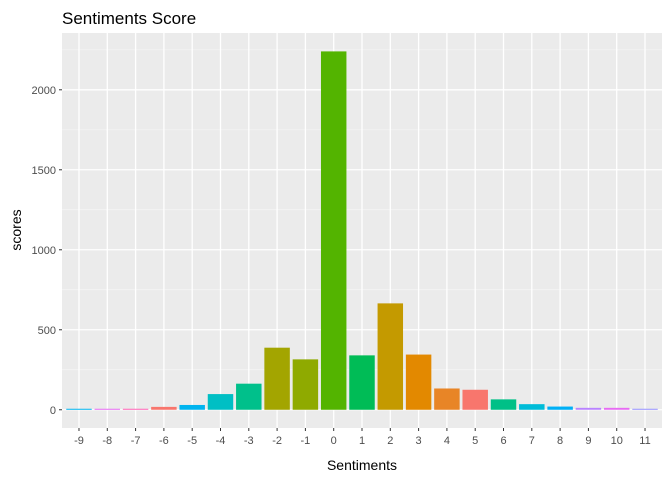 The height and width of the screenshot is (485, 672). Describe the element at coordinates (588, 441) in the screenshot. I see `x-tick-label: 9` at that location.